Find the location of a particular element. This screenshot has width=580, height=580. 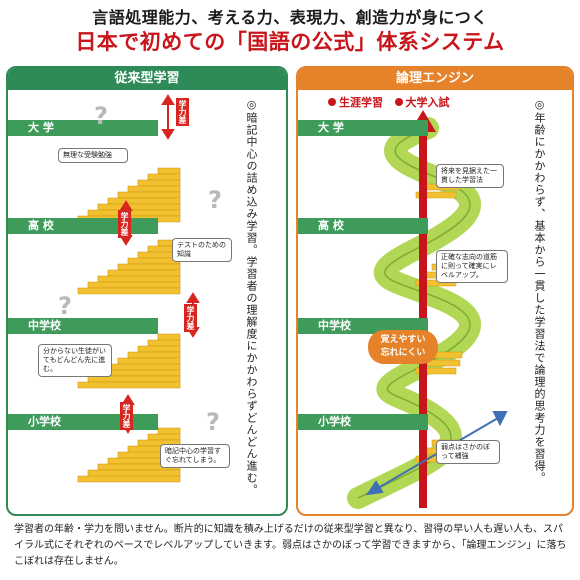

headline-subtitle: 言語処理能力、考える力、表現力、創造力が身につく is located at coordinates (290, 17).